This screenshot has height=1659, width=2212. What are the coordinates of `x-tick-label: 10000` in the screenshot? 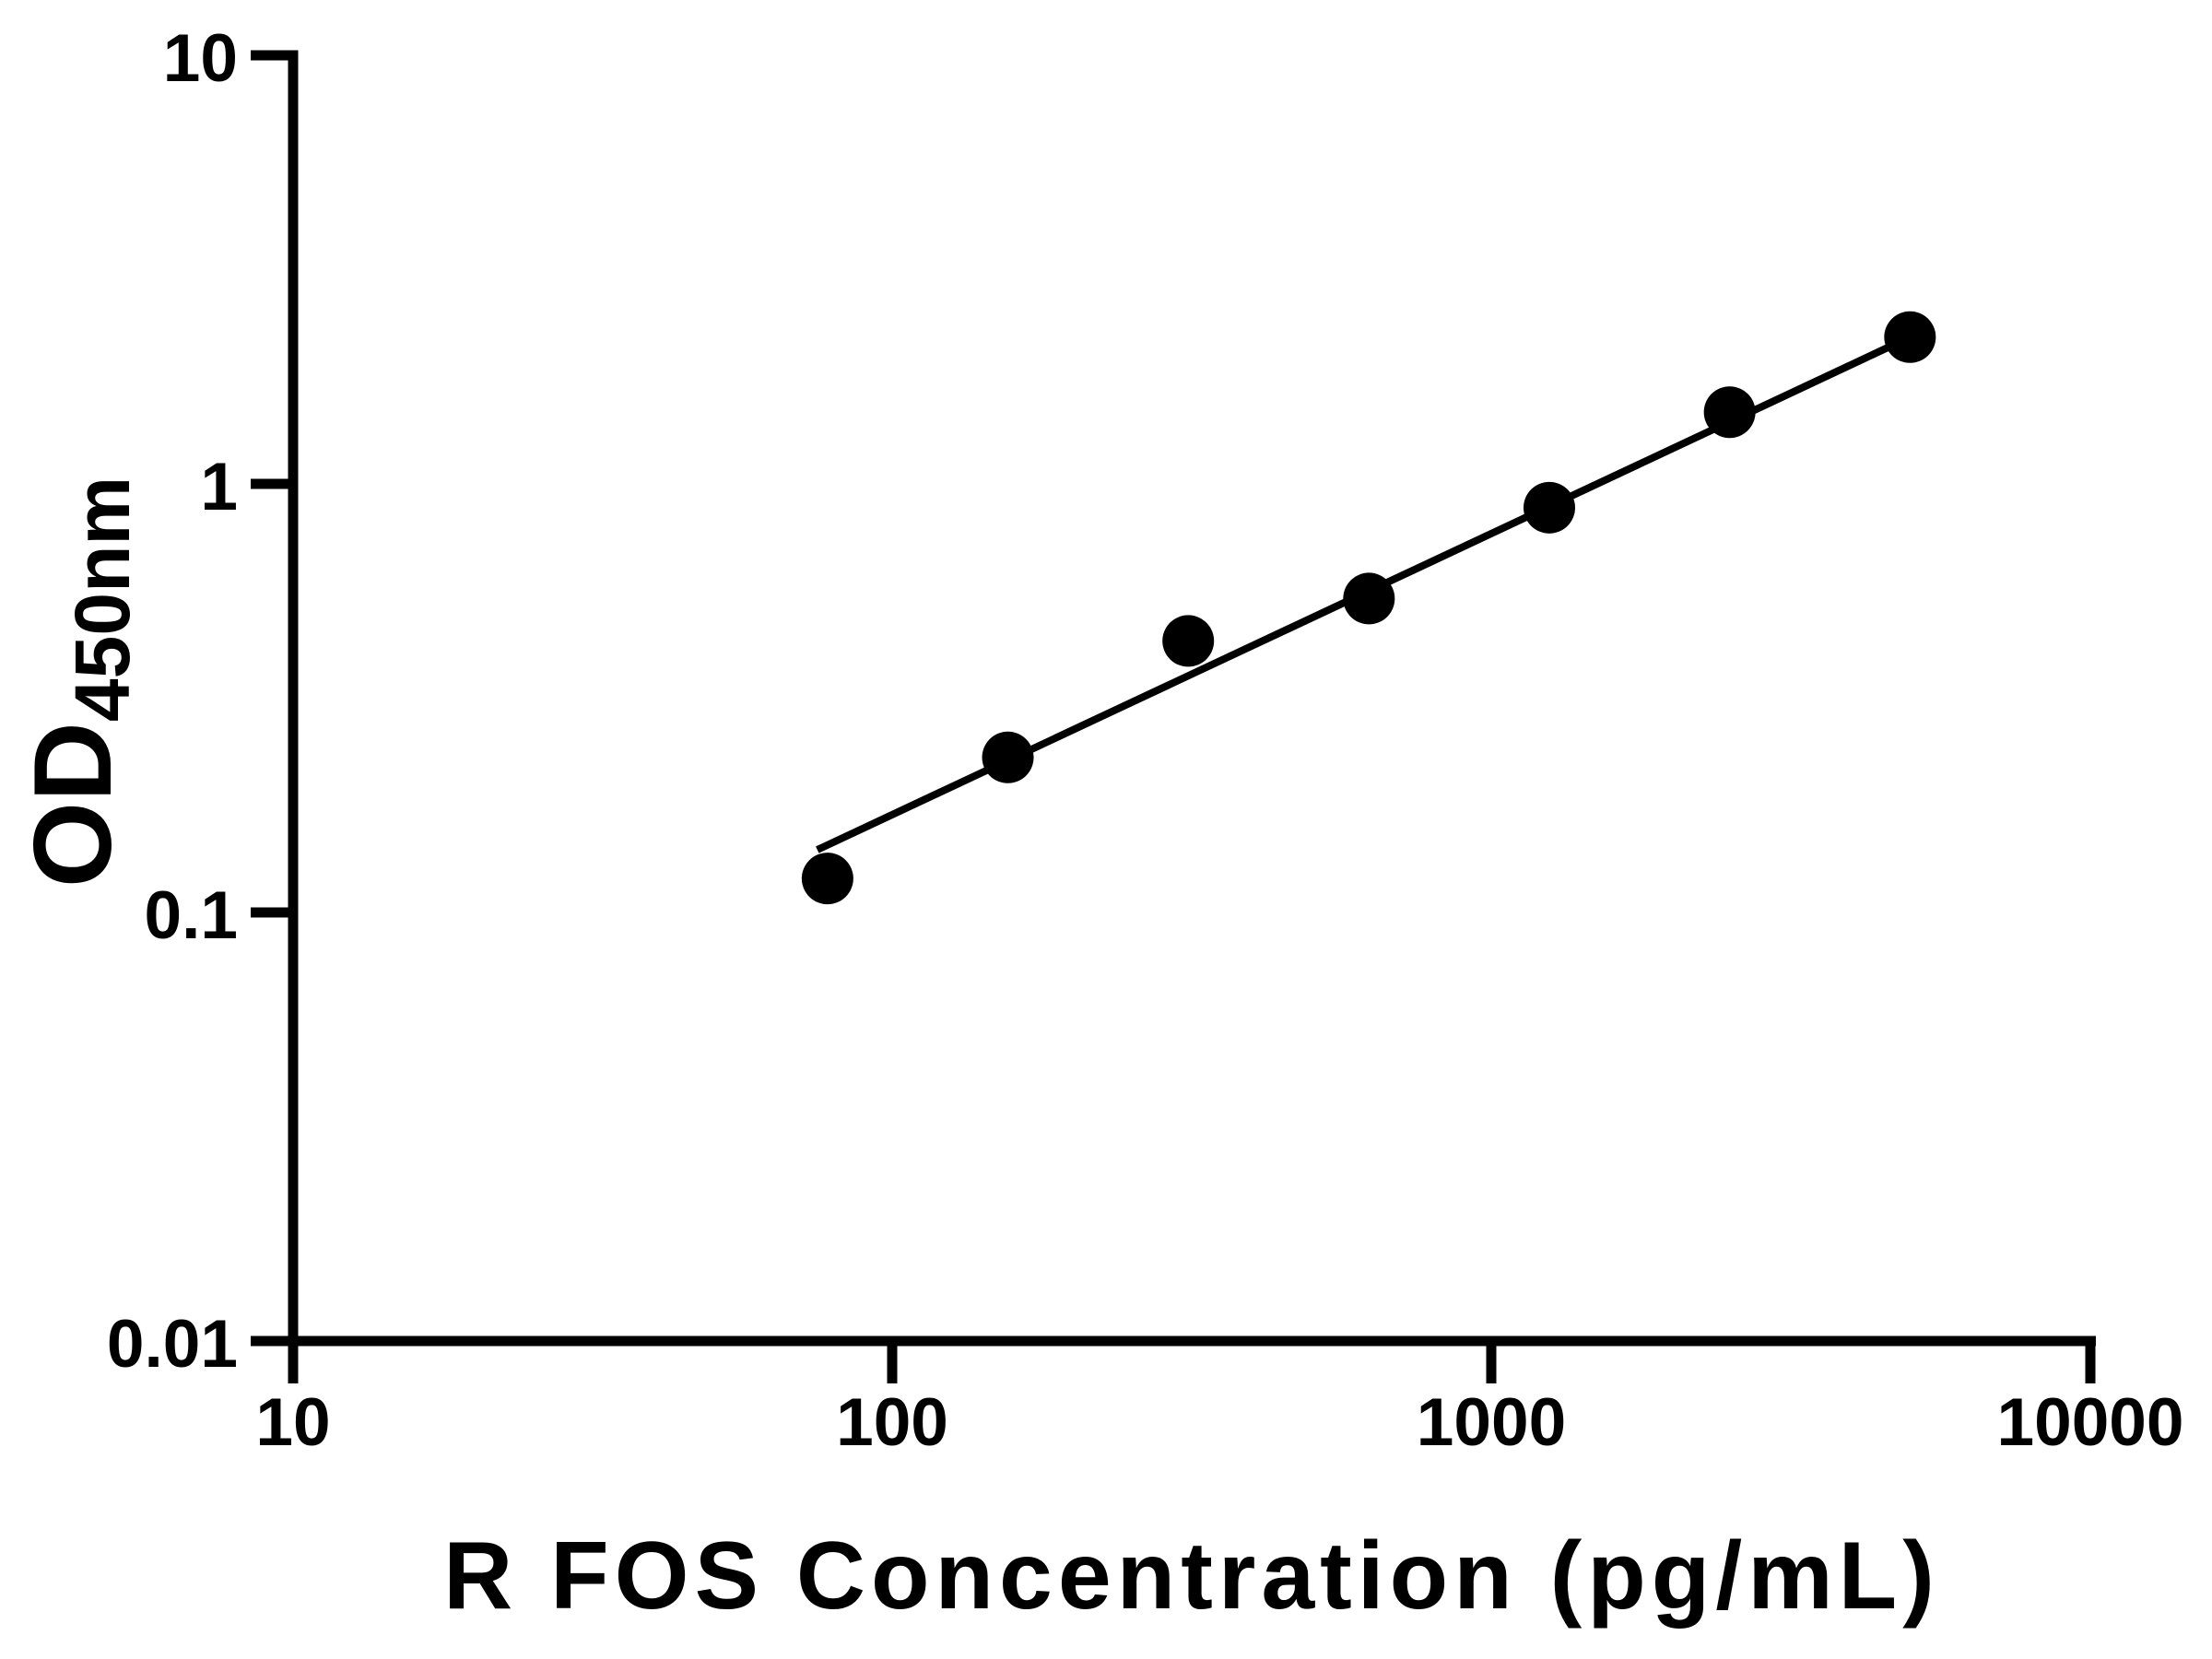 It's located at (2090, 1422).